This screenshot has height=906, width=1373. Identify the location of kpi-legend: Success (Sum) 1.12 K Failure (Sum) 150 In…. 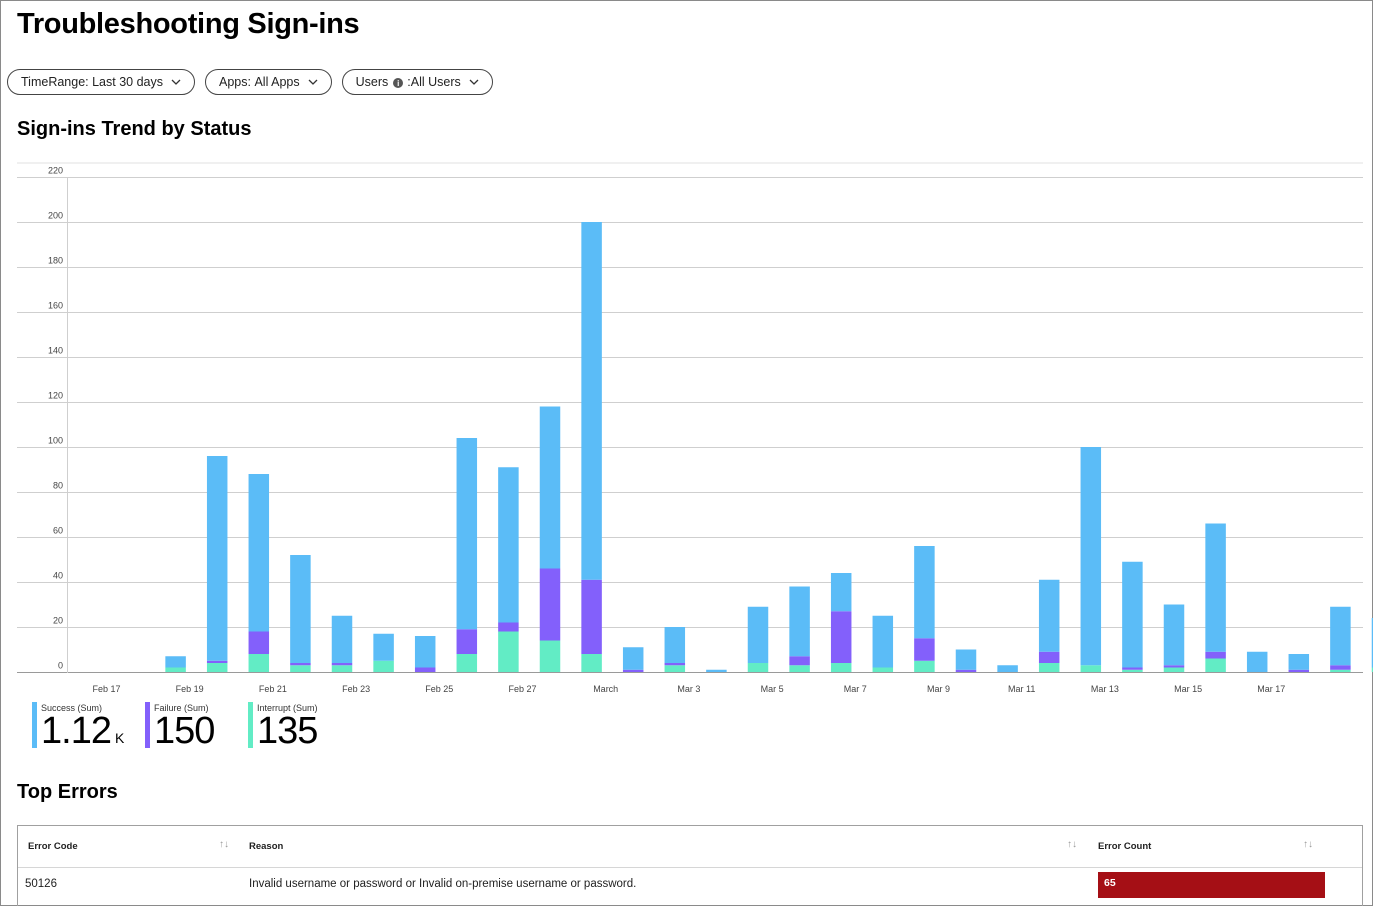
(195, 726).